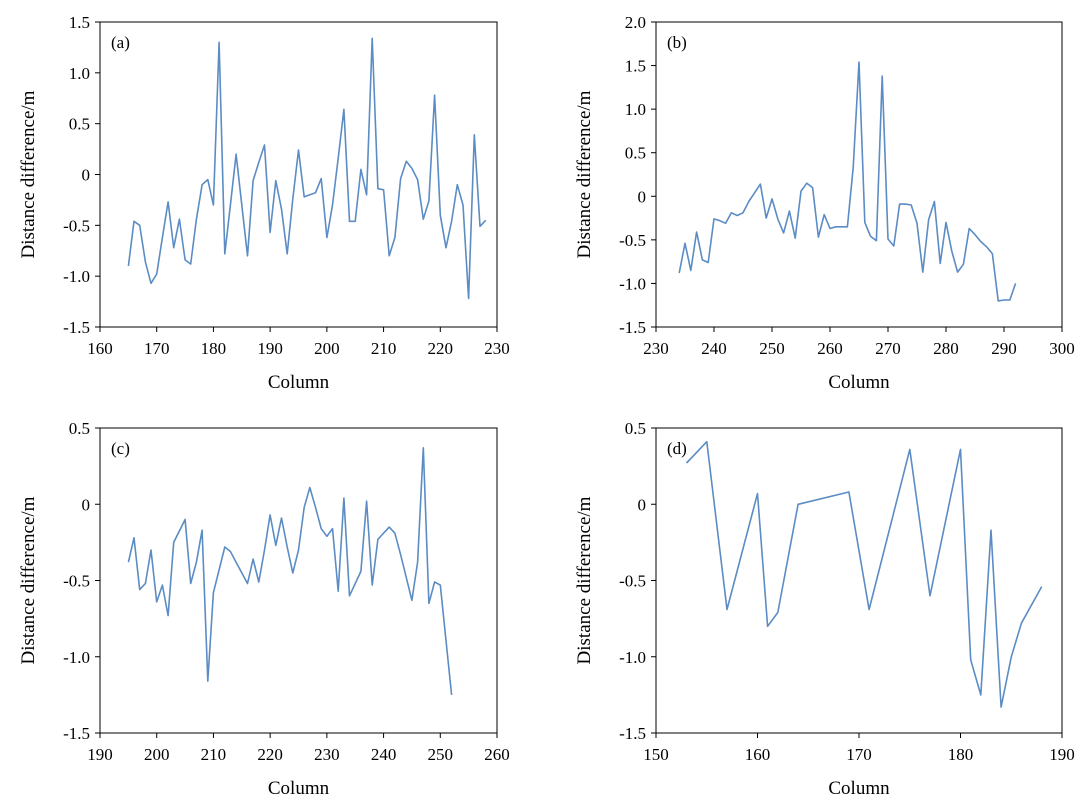 The width and height of the screenshot is (1076, 798). I want to click on series-line-d, so click(864, 574).